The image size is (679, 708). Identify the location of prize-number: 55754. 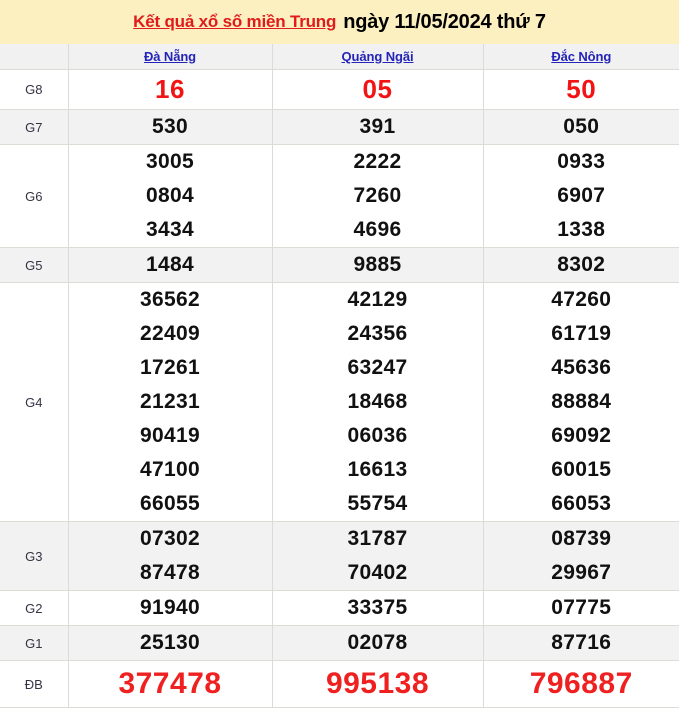
(378, 504).